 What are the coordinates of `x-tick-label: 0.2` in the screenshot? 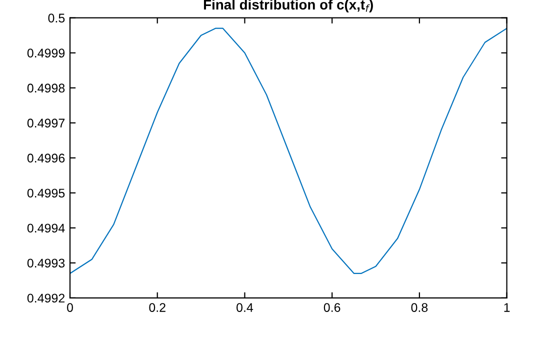 It's located at (157, 307).